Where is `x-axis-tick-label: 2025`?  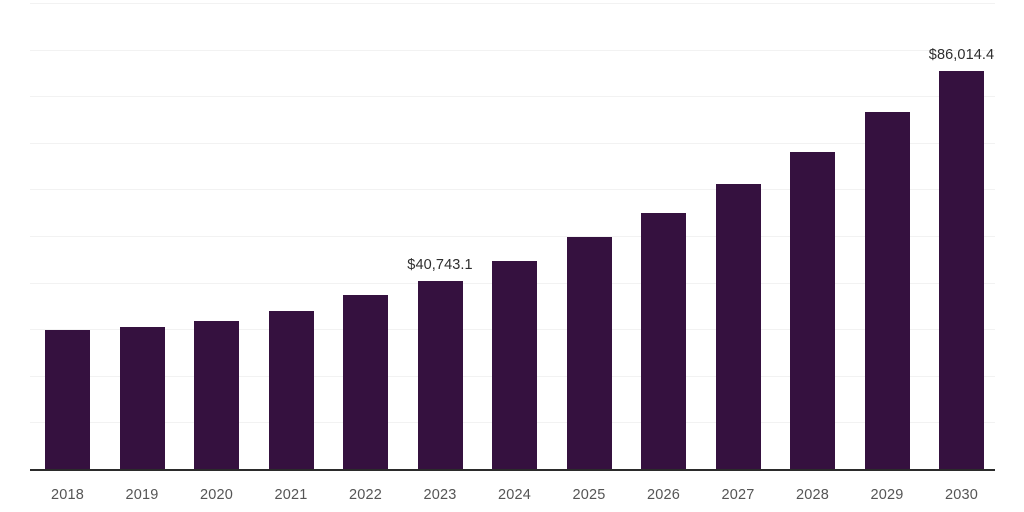 x-axis-tick-label: 2025 is located at coordinates (589, 495).